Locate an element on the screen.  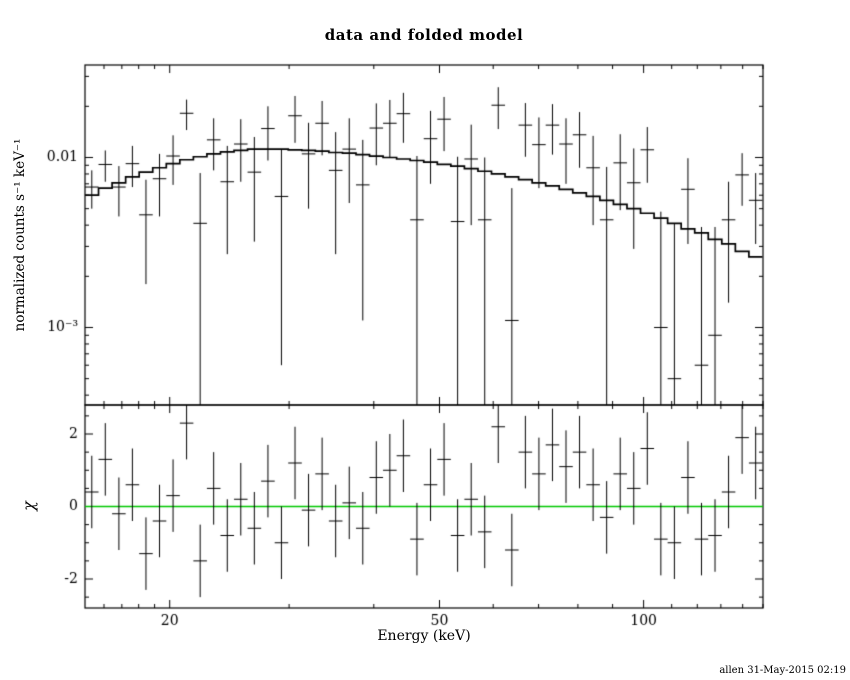
y-axis-label-top: normalized counts s⁻¹ keV⁻¹ is located at coordinates (20, 235).